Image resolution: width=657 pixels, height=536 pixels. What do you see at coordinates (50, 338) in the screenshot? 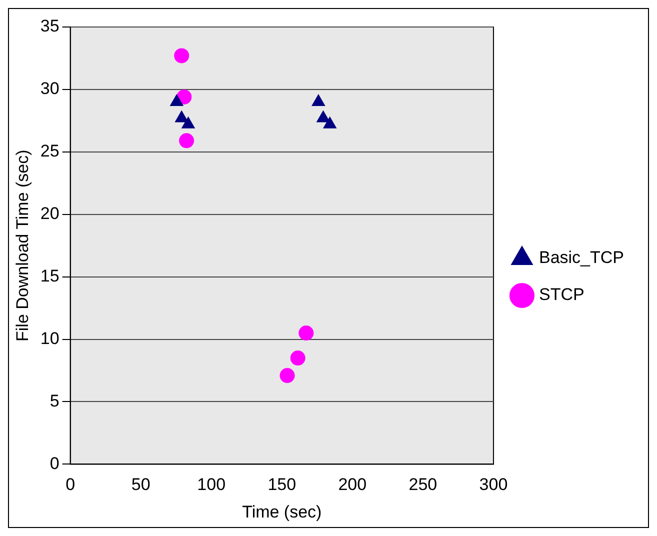
I see `y-tick-label: 10` at bounding box center [50, 338].